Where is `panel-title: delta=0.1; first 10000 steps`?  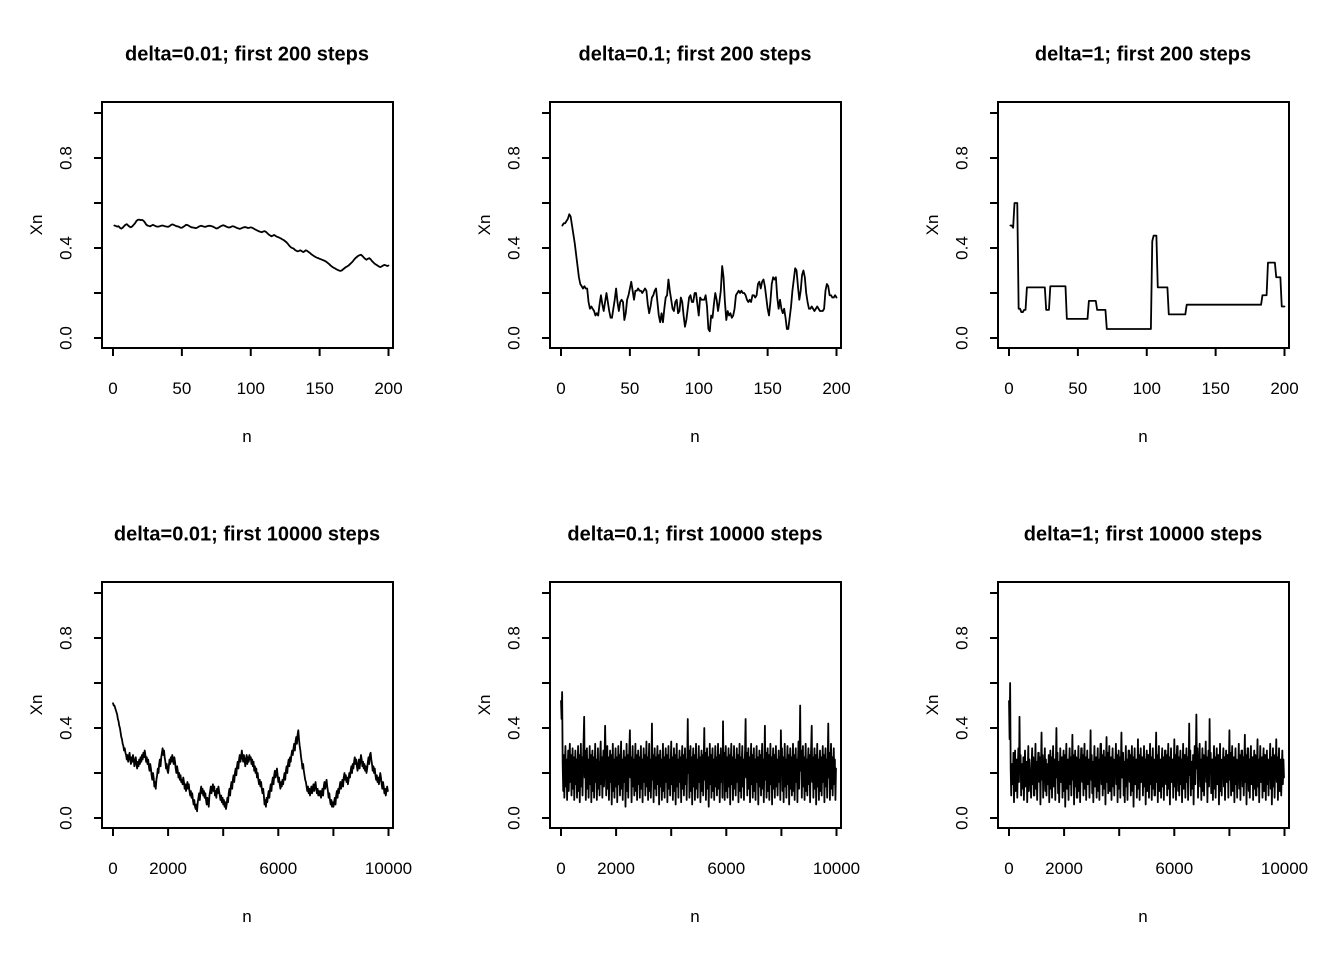 panel-title: delta=0.1; first 10000 steps is located at coordinates (695, 534).